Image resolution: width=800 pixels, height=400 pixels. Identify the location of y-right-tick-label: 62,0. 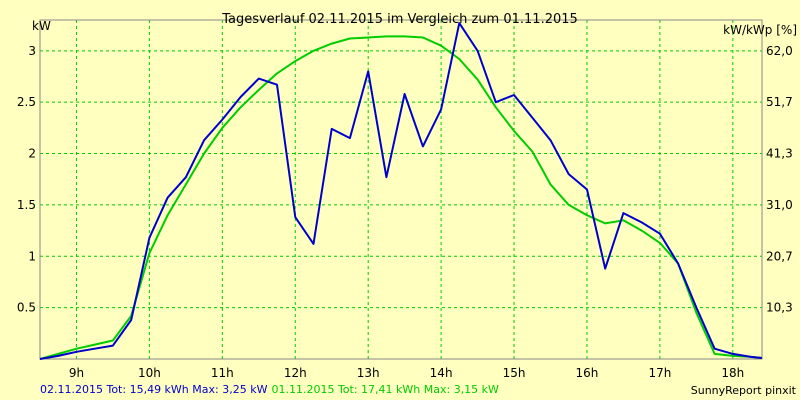
(779, 51).